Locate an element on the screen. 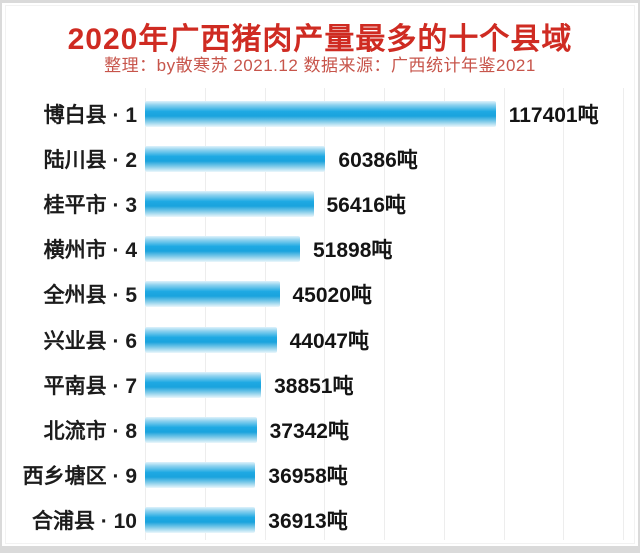 This screenshot has width=640, height=553. category-label: 合浦县 · 10 is located at coordinates (84, 522).